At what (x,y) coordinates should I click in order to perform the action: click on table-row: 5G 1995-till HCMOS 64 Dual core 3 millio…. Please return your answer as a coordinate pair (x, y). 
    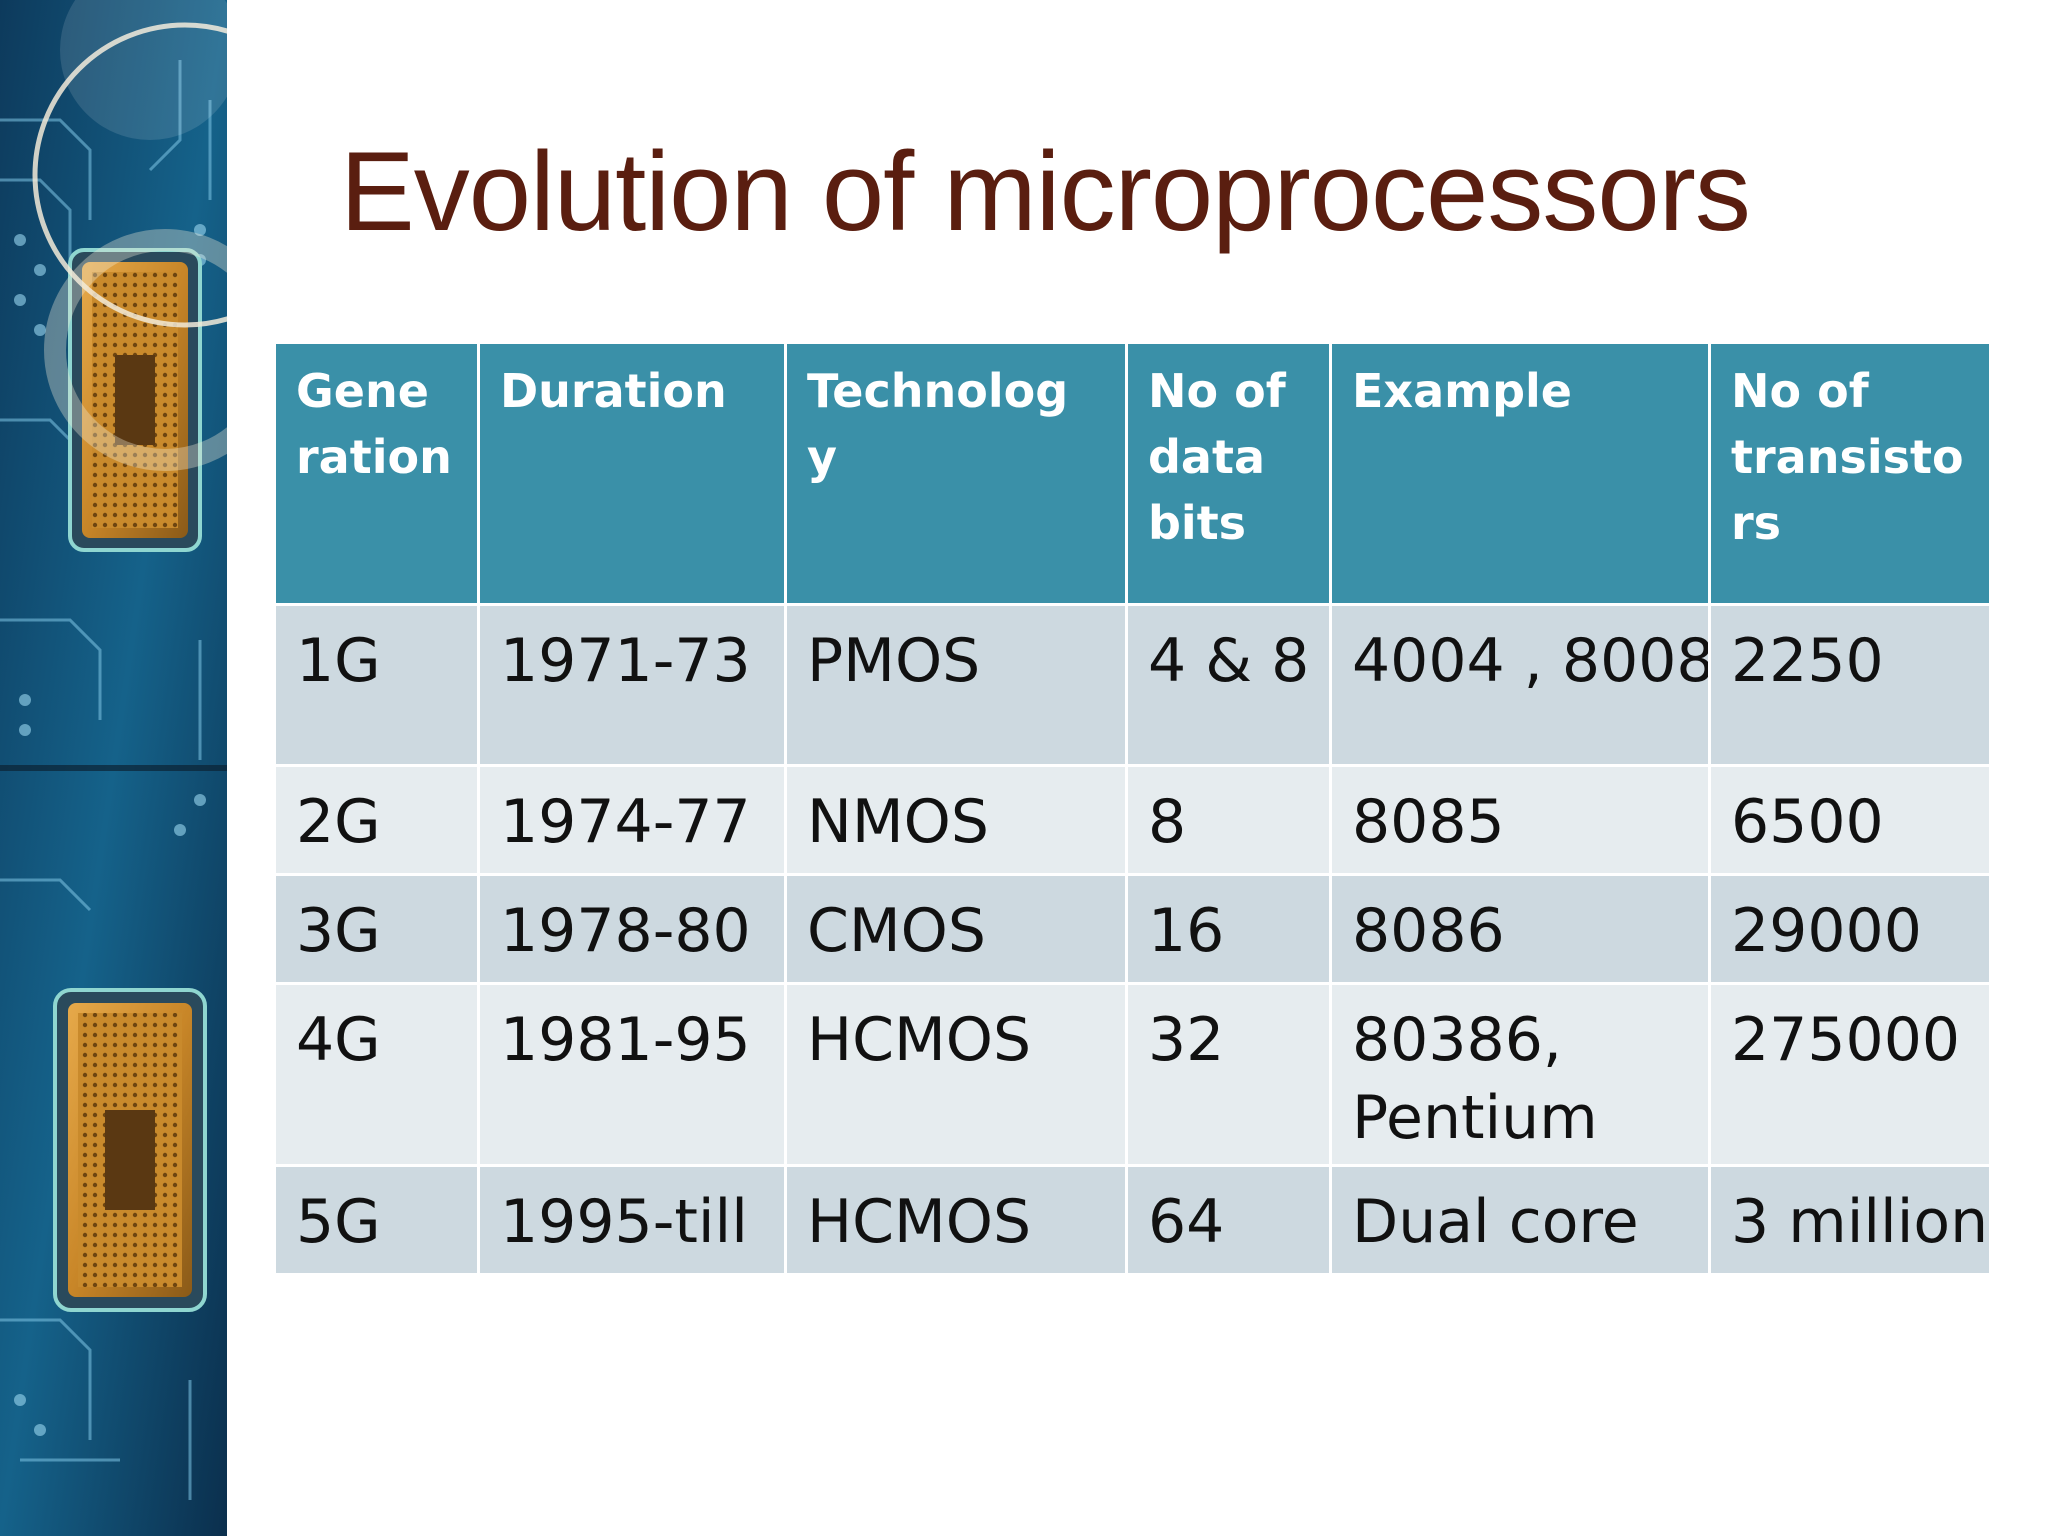
    Looking at the image, I should click on (1132, 1220).